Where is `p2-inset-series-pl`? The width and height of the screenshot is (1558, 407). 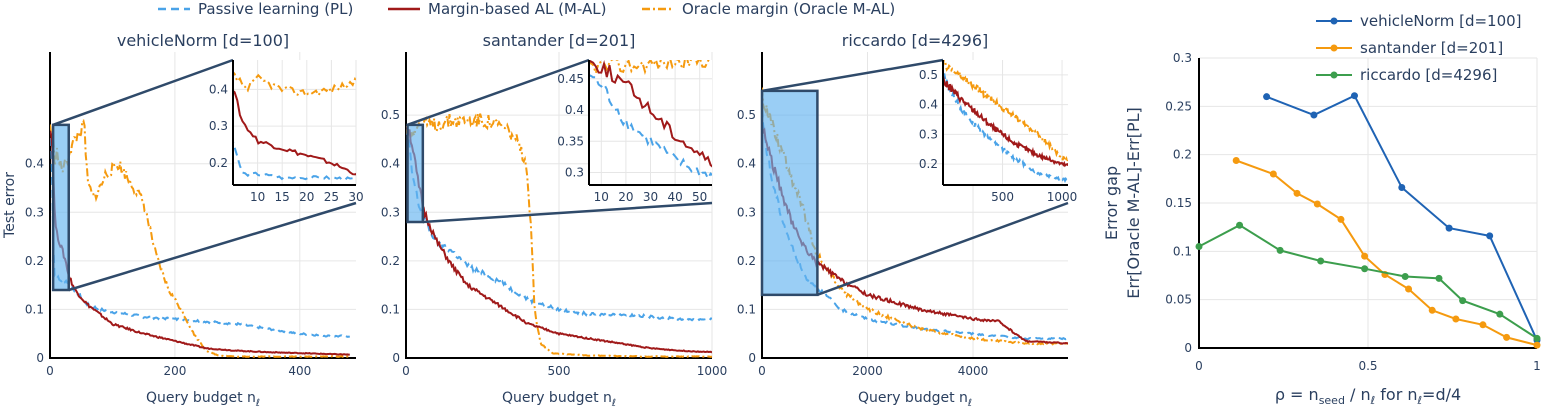 p2-inset-series-pl is located at coordinates (1005, 128).